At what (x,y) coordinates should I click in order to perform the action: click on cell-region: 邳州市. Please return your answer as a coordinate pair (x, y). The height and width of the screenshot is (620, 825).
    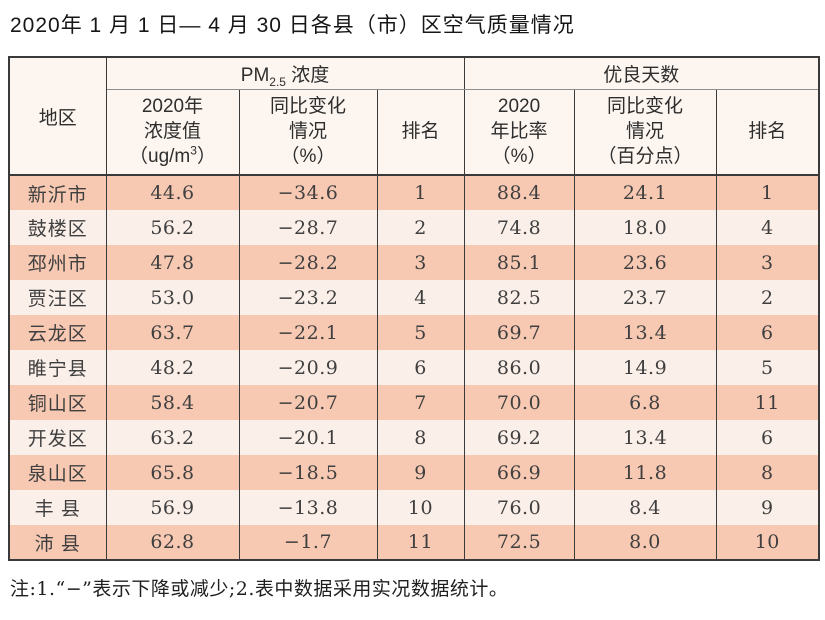
    Looking at the image, I should click on (57, 262).